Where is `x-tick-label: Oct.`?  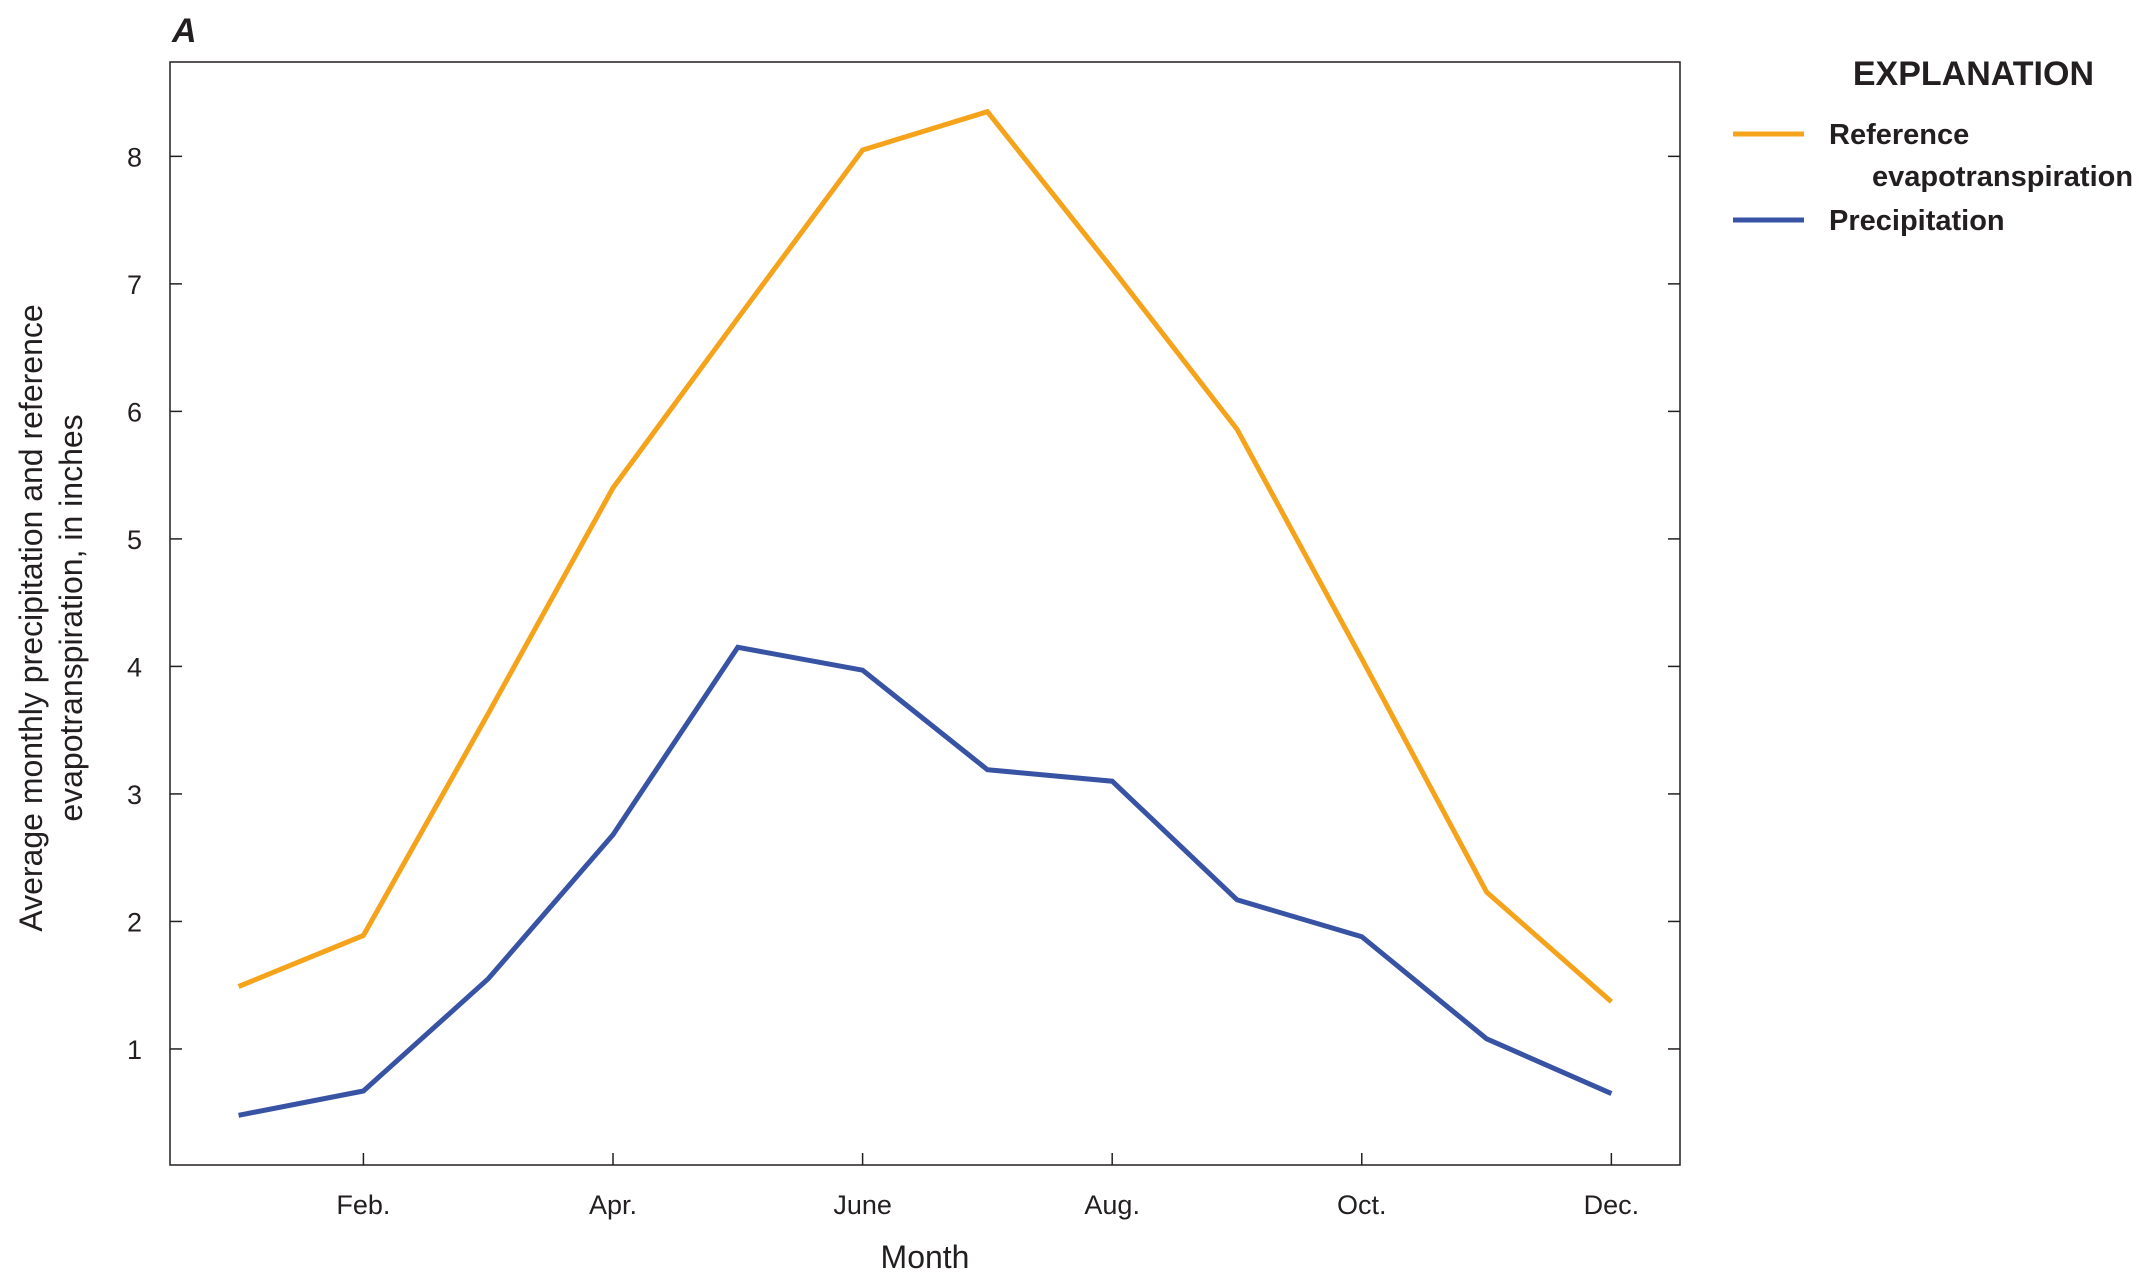 x-tick-label: Oct. is located at coordinates (1362, 1205).